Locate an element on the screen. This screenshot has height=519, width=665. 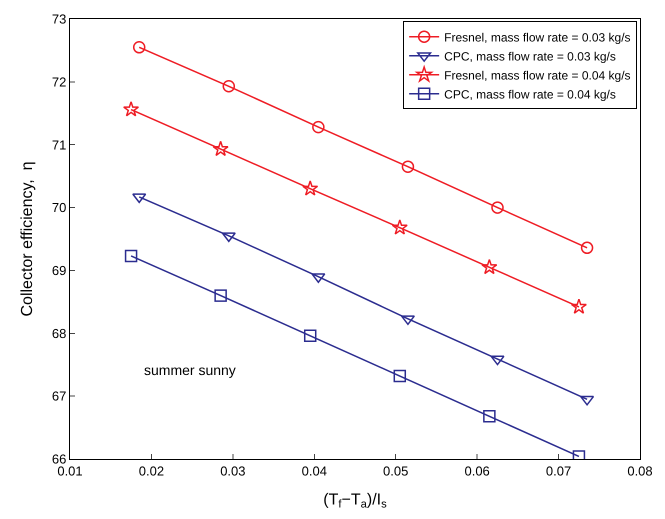
legend-label: Fresnel, mass flow rate = 0.03 kg/s is located at coordinates (537, 37).